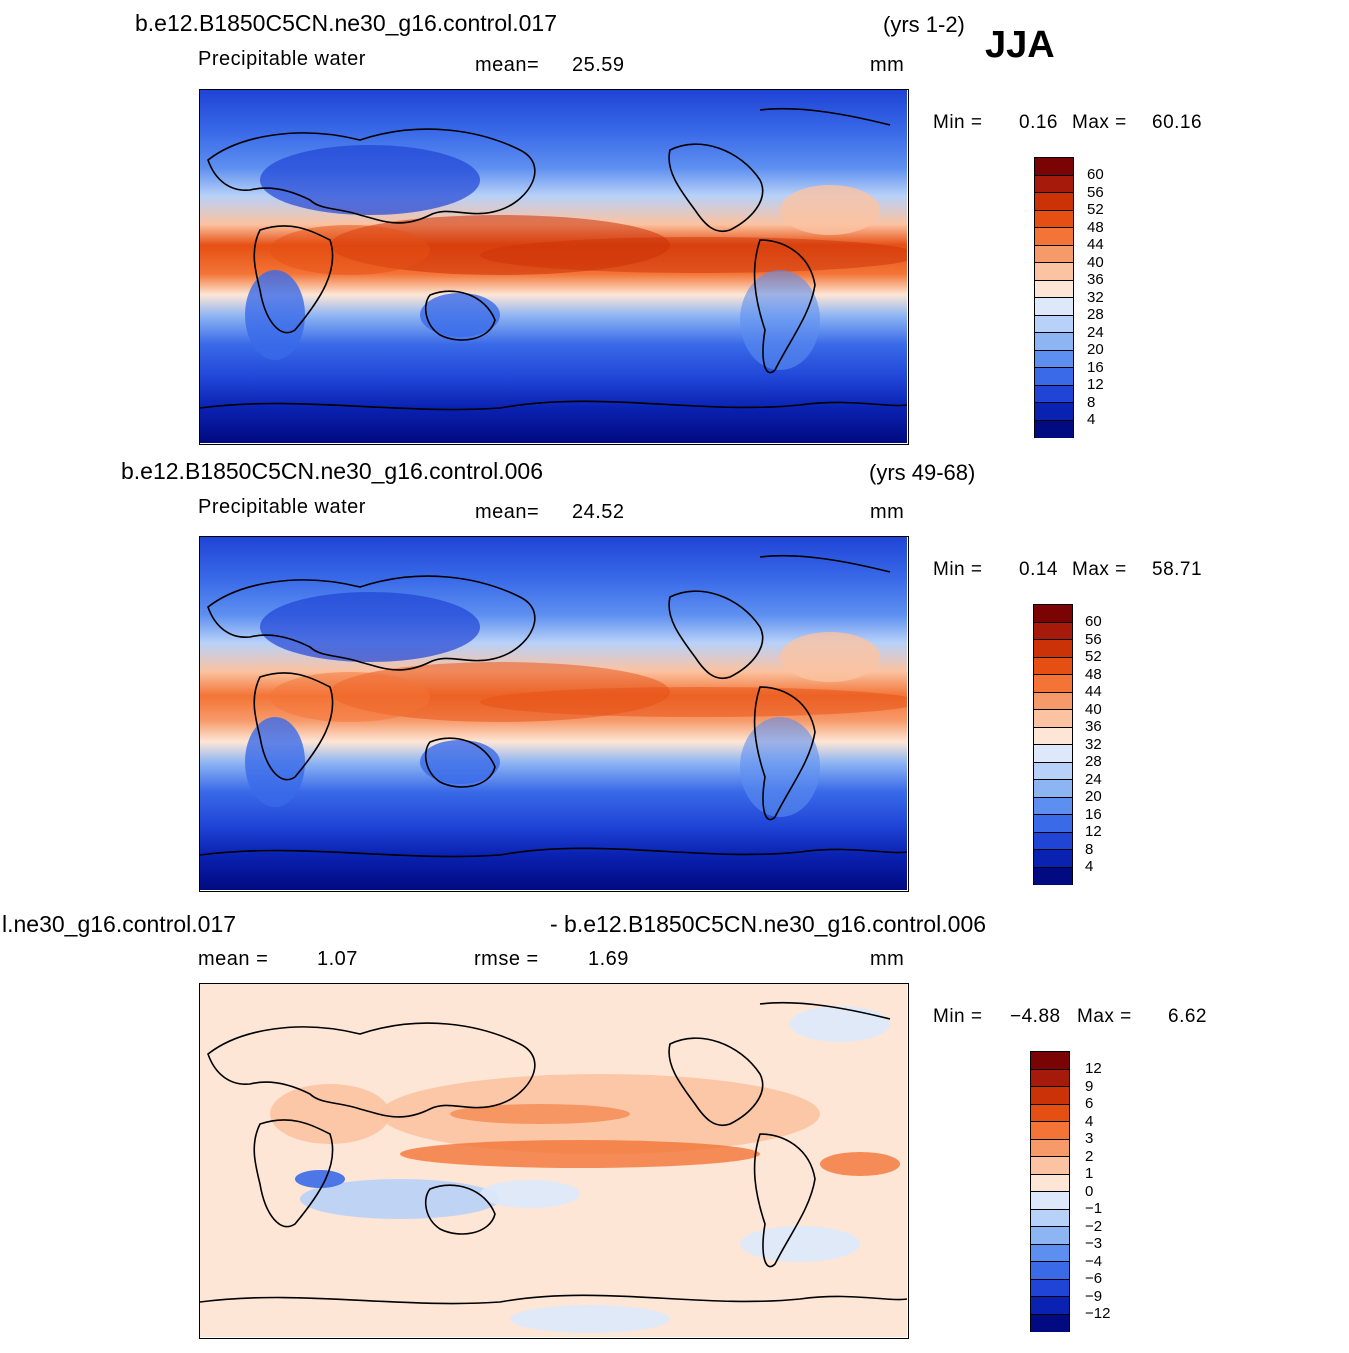  I want to click on panel1-case-title: b.e12.B1850C5CN.ne30_g16.control.017, so click(346, 23).